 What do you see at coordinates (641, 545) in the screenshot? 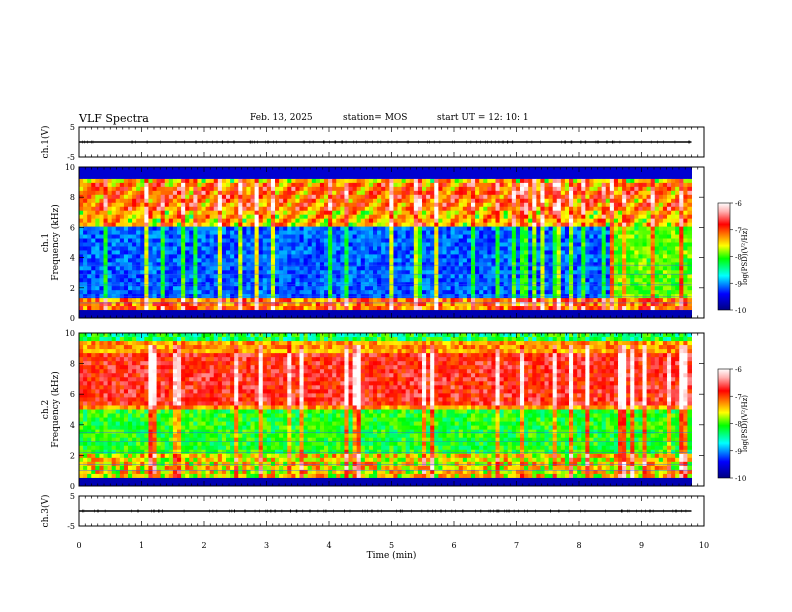
I see `x-tick-label: 9` at bounding box center [641, 545].